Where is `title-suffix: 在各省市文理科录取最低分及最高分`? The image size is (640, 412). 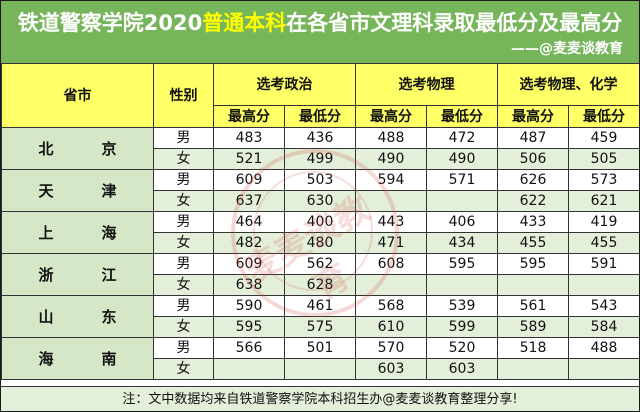 title-suffix: 在各省市文理科录取最低分及最高分 is located at coordinates (454, 23).